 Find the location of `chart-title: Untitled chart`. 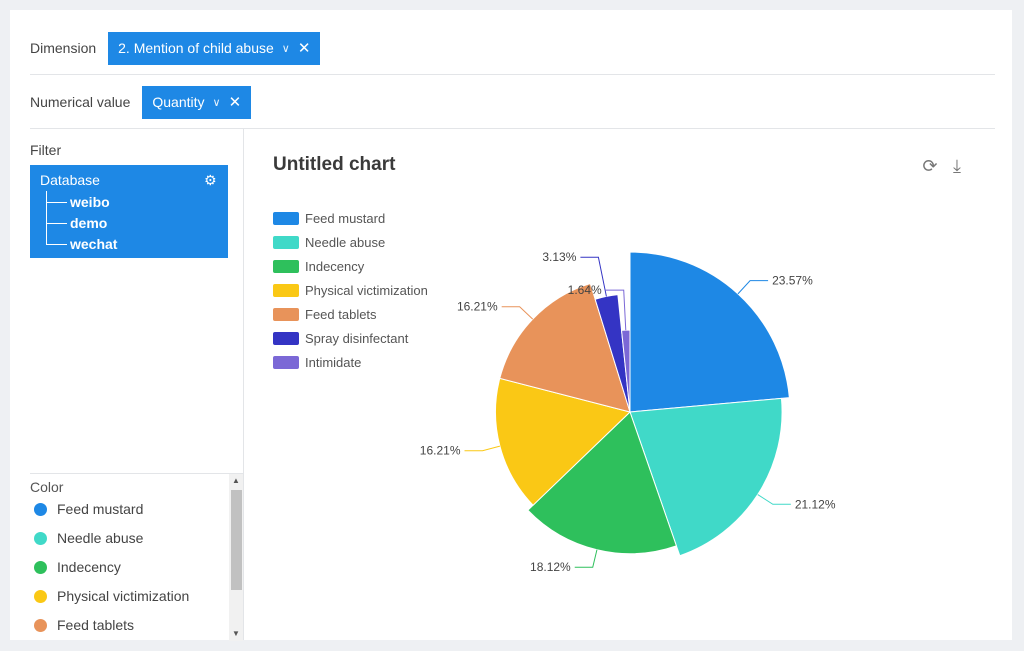

chart-title: Untitled chart is located at coordinates (334, 164).